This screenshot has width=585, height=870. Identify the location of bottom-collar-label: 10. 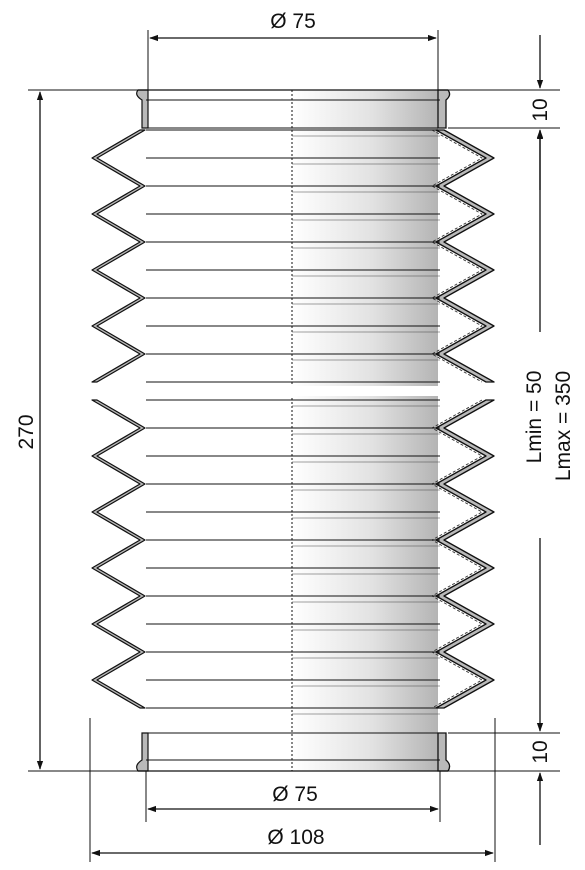
(540, 751).